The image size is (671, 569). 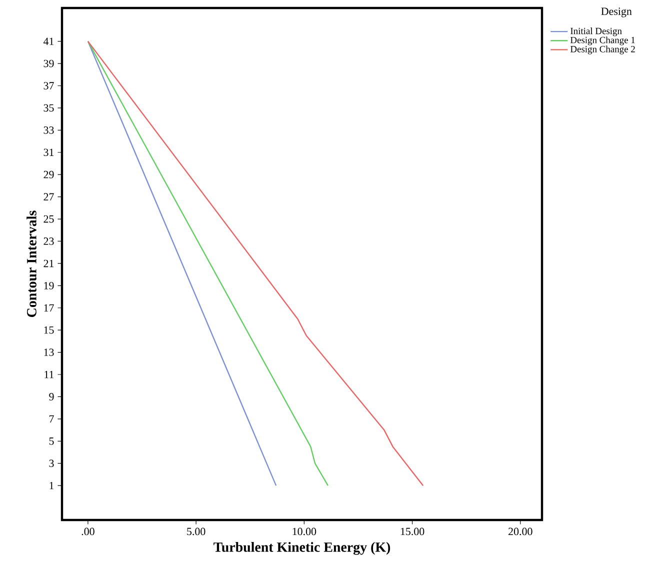 I want to click on y-tick-label: 1, so click(x=52, y=486).